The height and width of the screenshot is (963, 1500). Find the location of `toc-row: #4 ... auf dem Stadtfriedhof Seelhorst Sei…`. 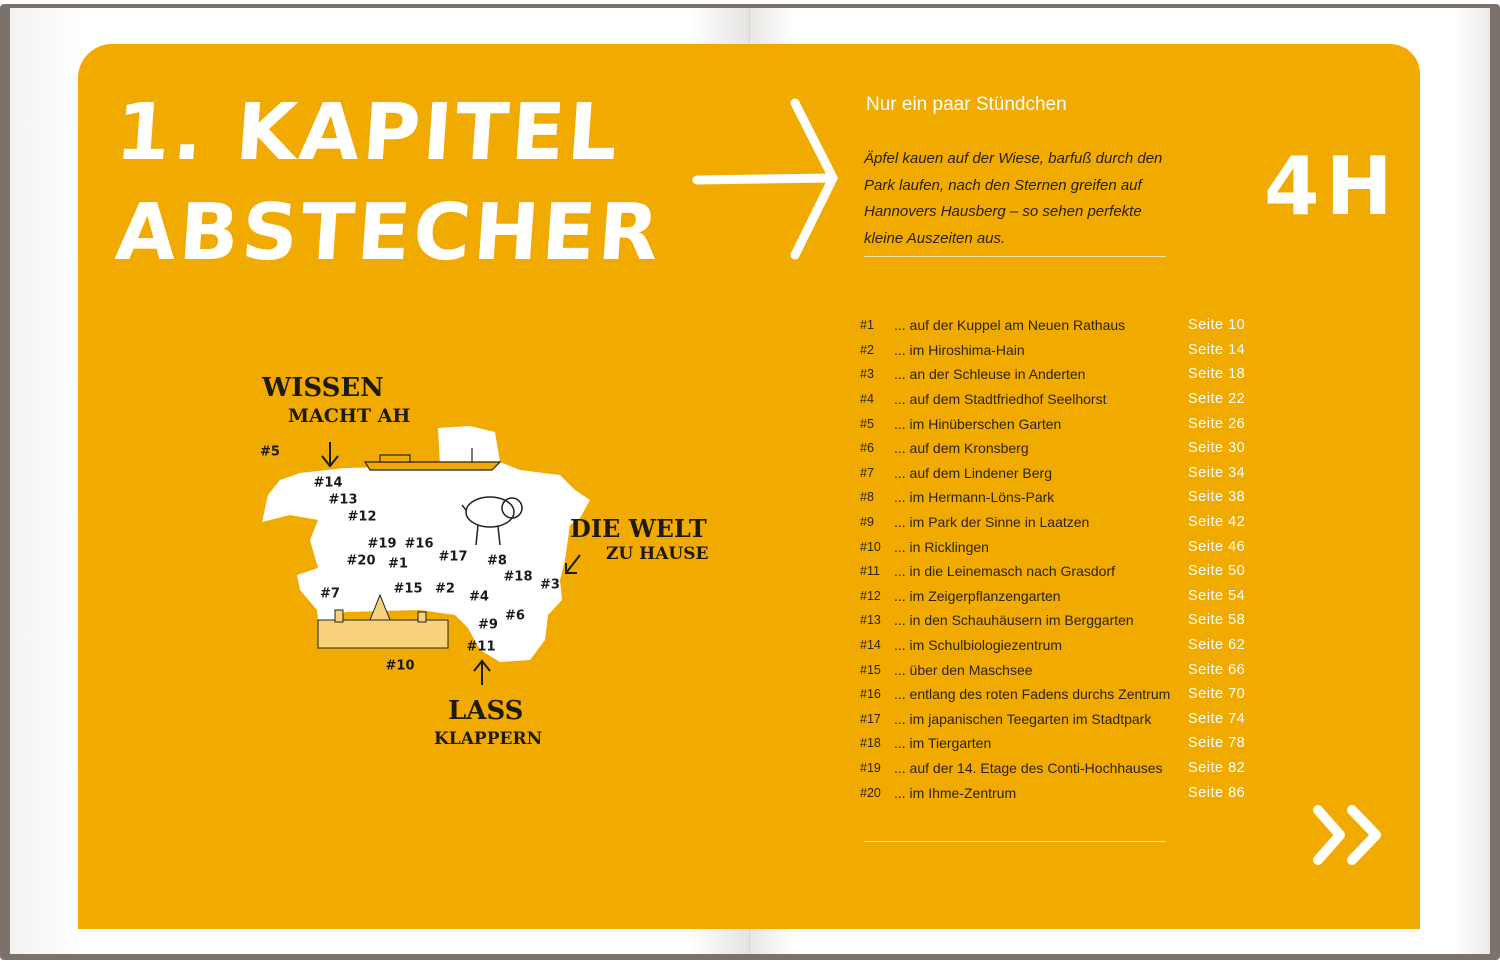

toc-row: #4 ... auf dem Stadtfriedhof Seelhorst Sei… is located at coordinates (1060, 399).